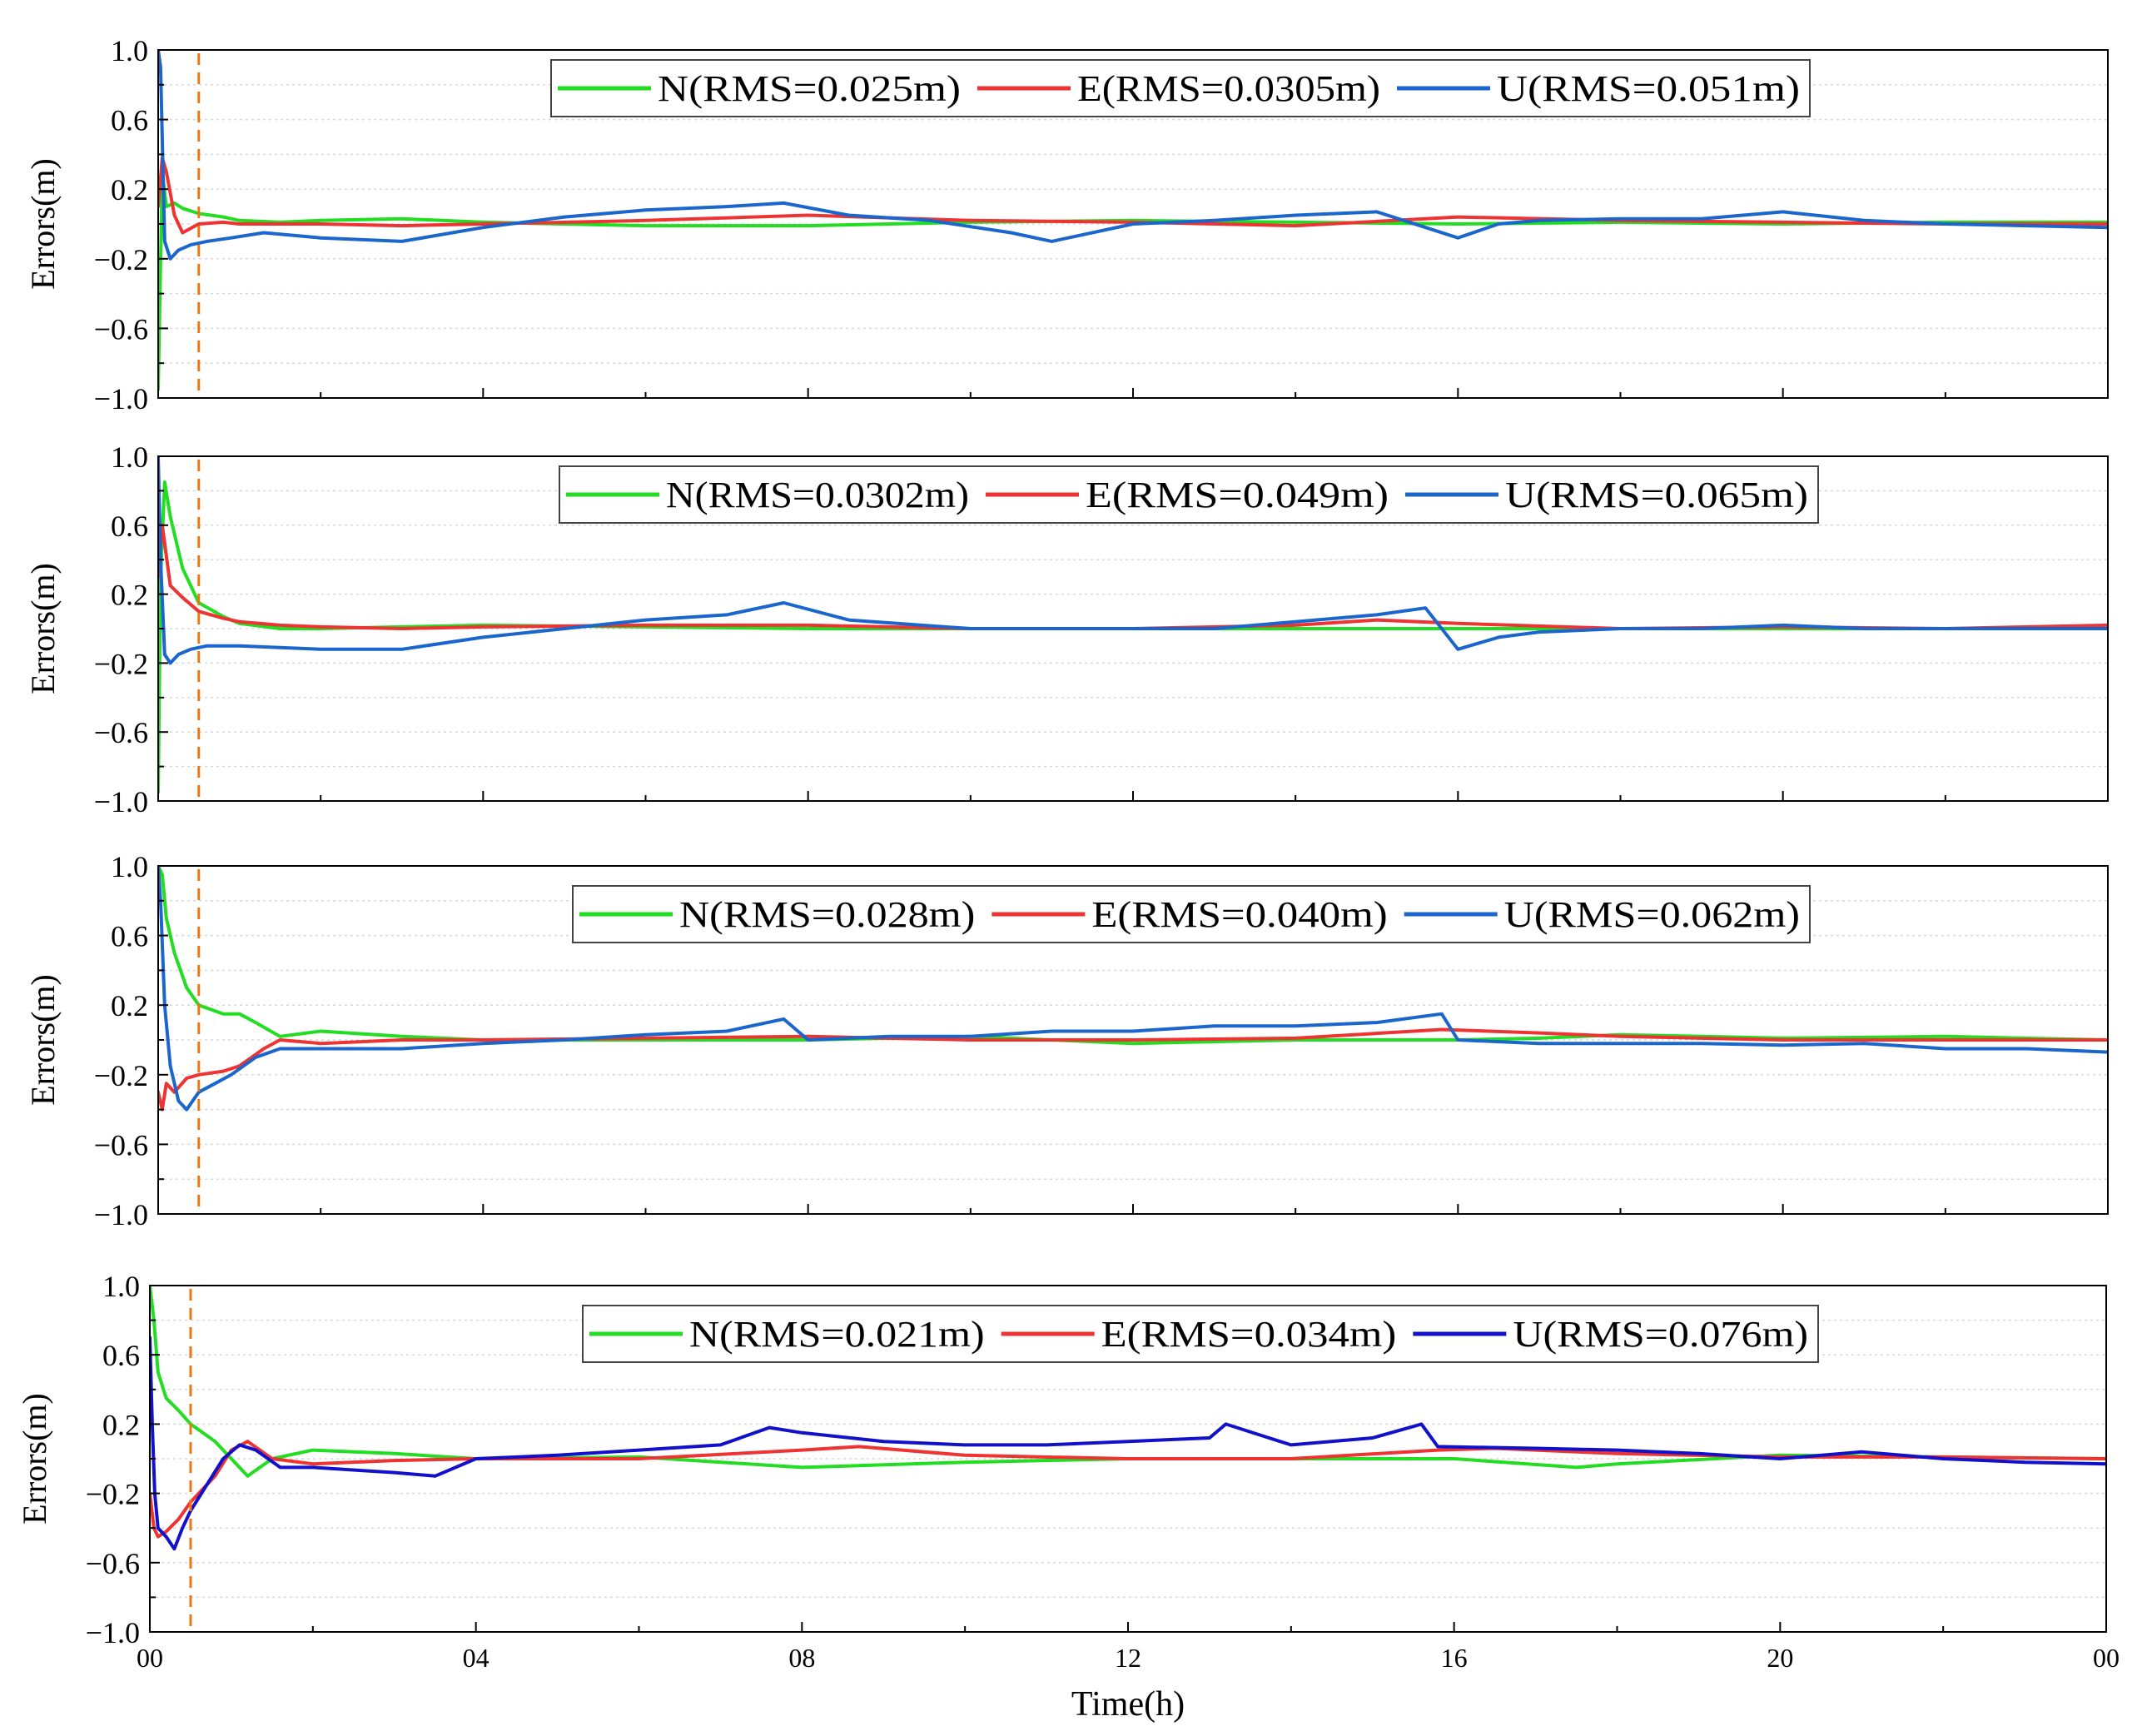 The height and width of the screenshot is (1736, 2137). Describe the element at coordinates (1128, 1658) in the screenshot. I see `x-tick-label: 12` at that location.